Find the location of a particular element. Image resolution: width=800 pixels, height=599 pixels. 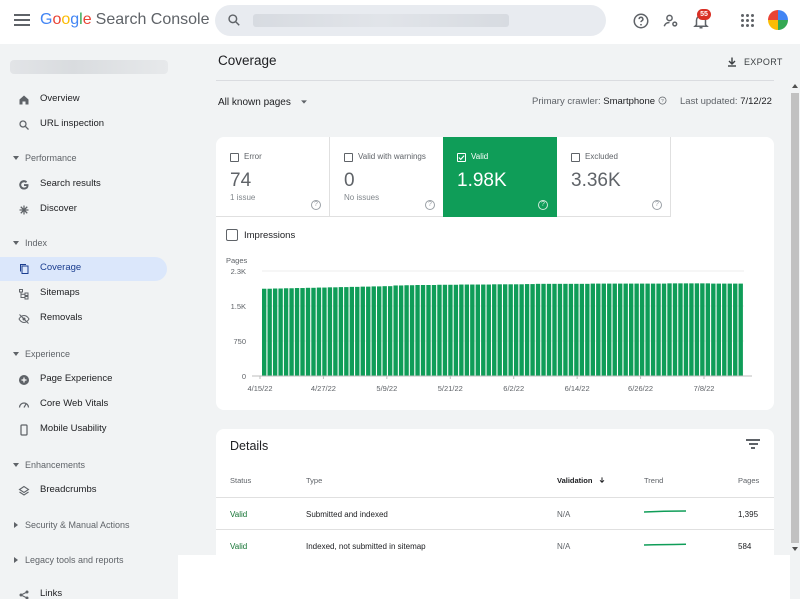

menu-icon is located at coordinates (22, 20).